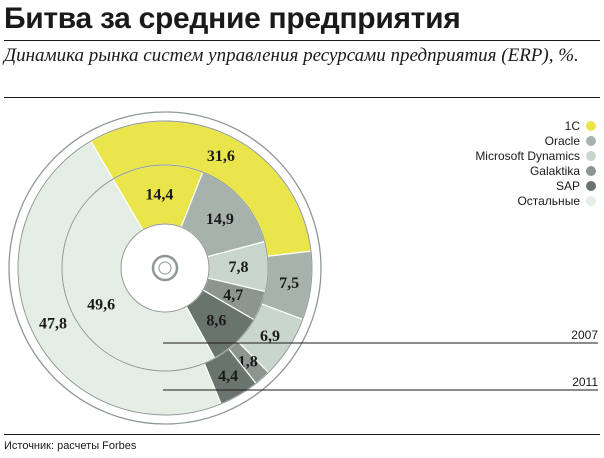 This screenshot has height=458, width=604. What do you see at coordinates (270, 336) in the screenshot?
I see `data-label-2011-2: 6,9` at bounding box center [270, 336].